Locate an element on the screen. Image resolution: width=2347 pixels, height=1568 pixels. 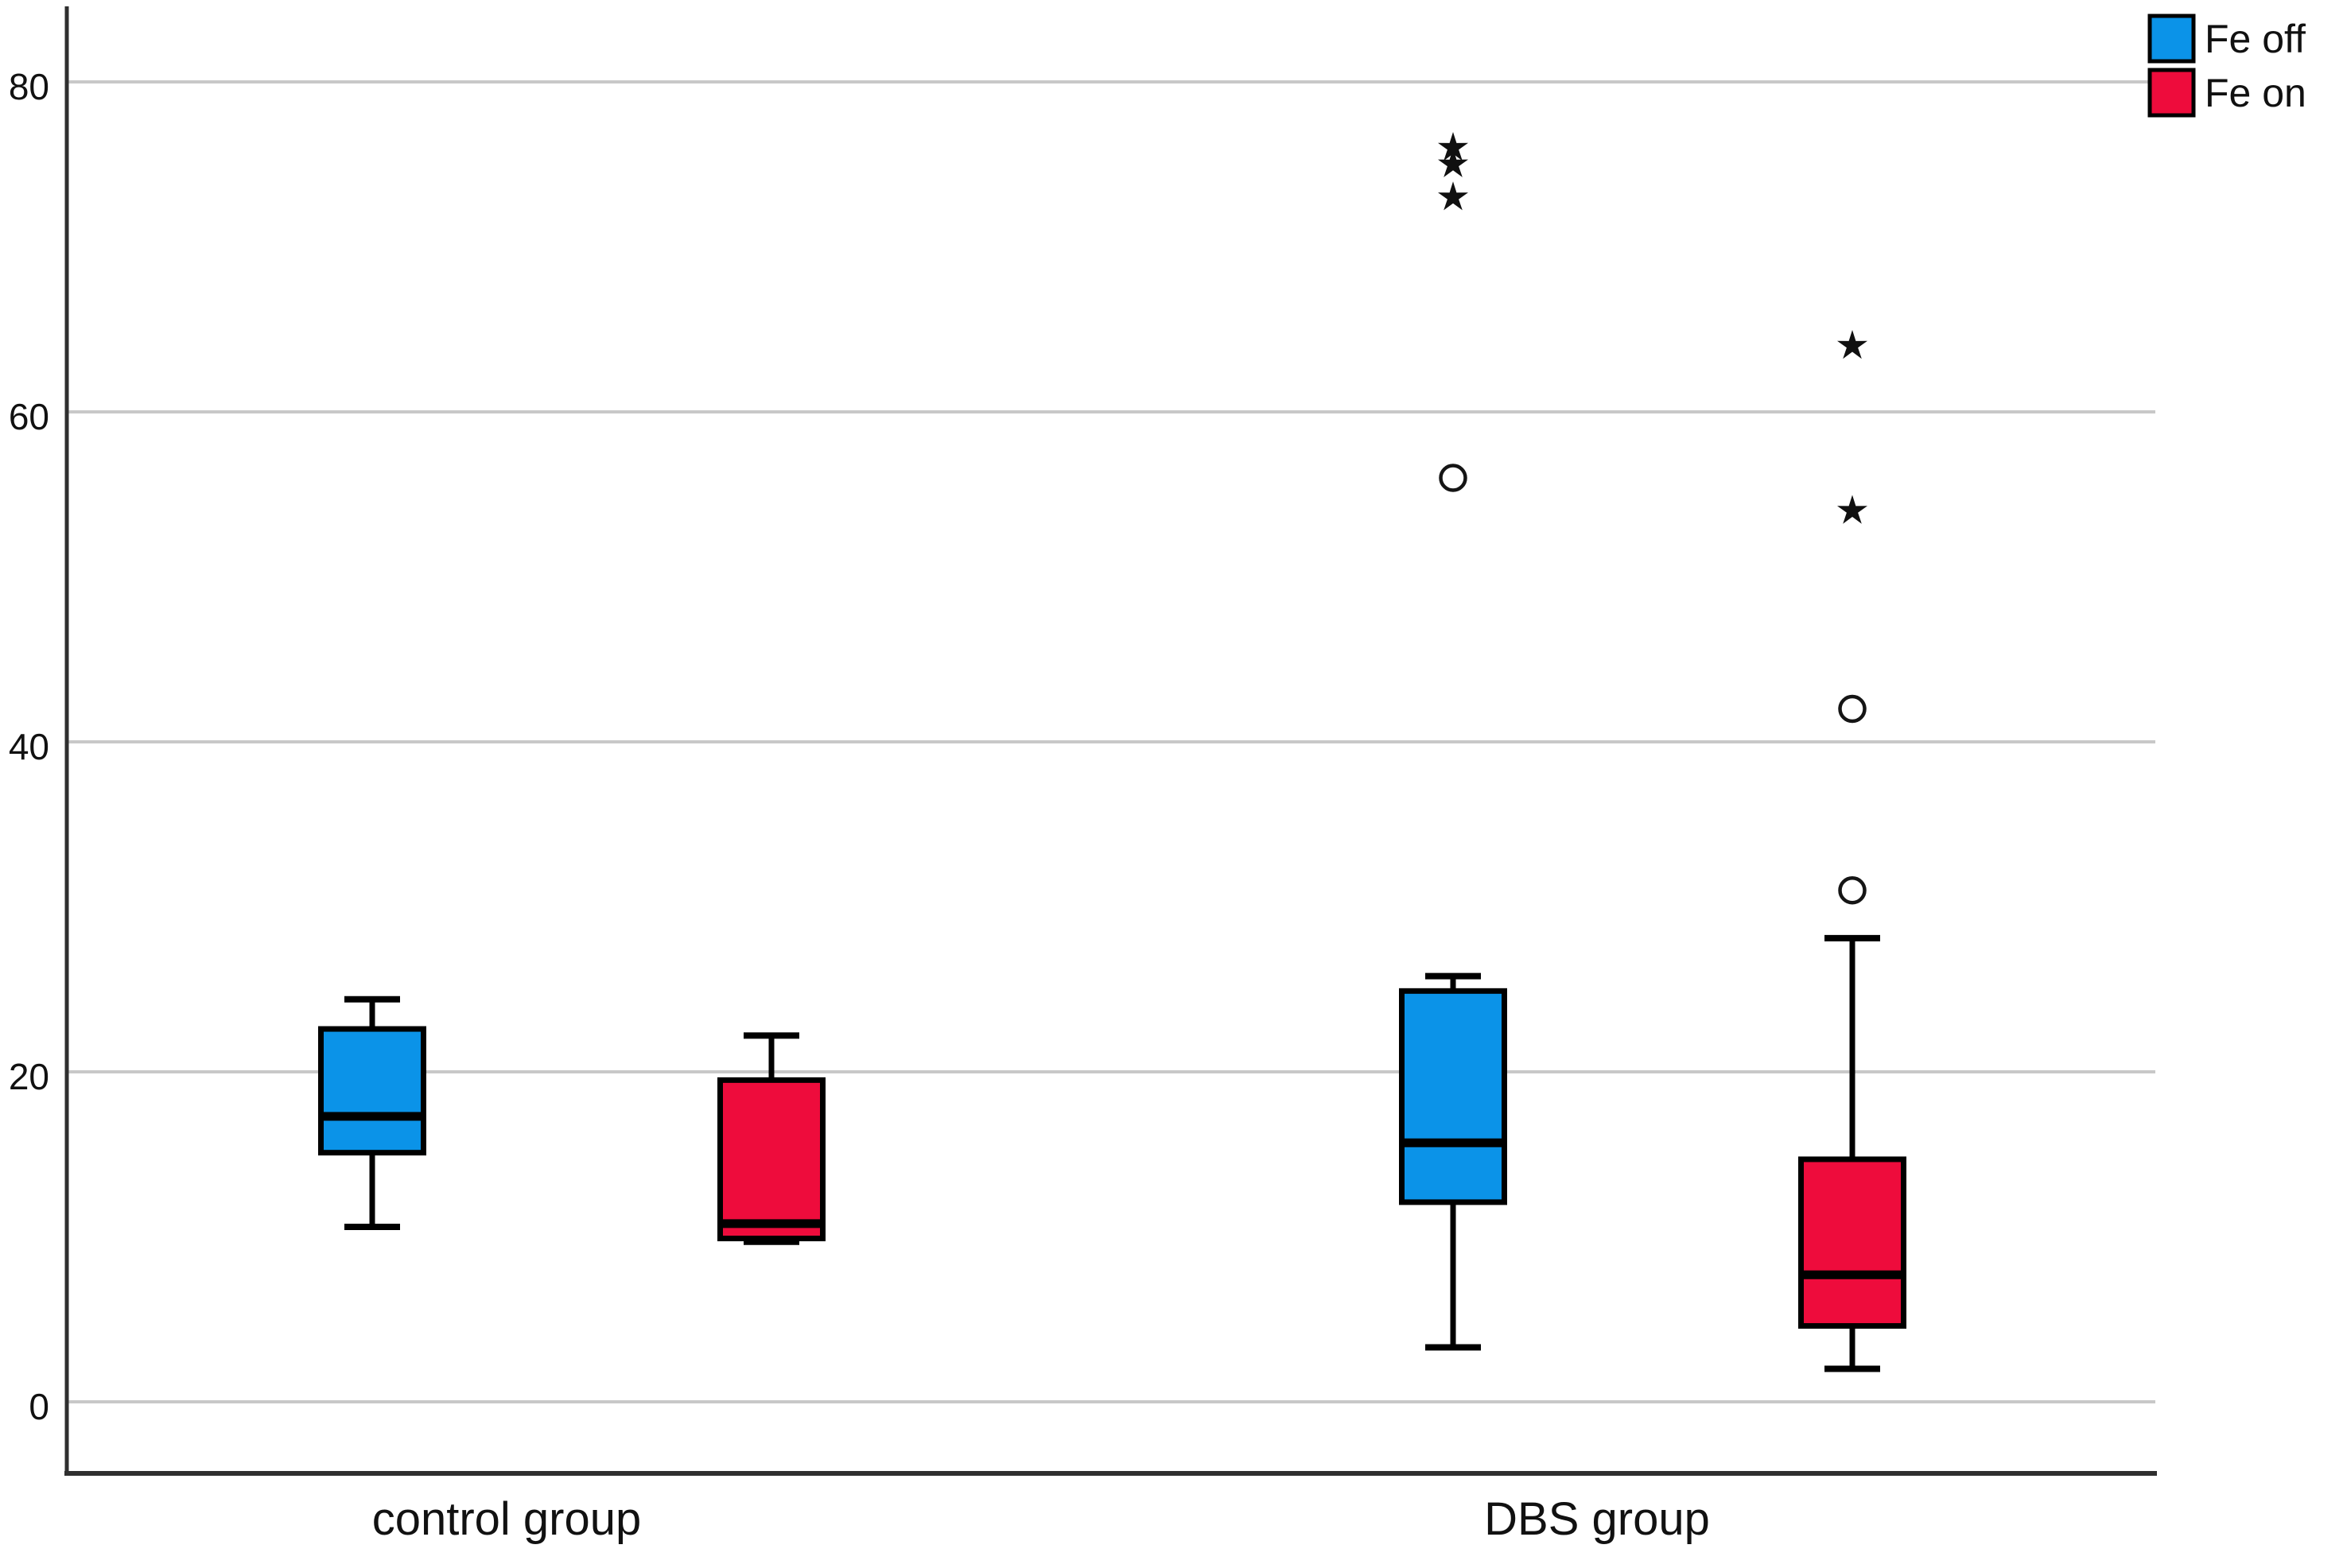
legend-label-fe-on: Fe on is located at coordinates (2255, 93).